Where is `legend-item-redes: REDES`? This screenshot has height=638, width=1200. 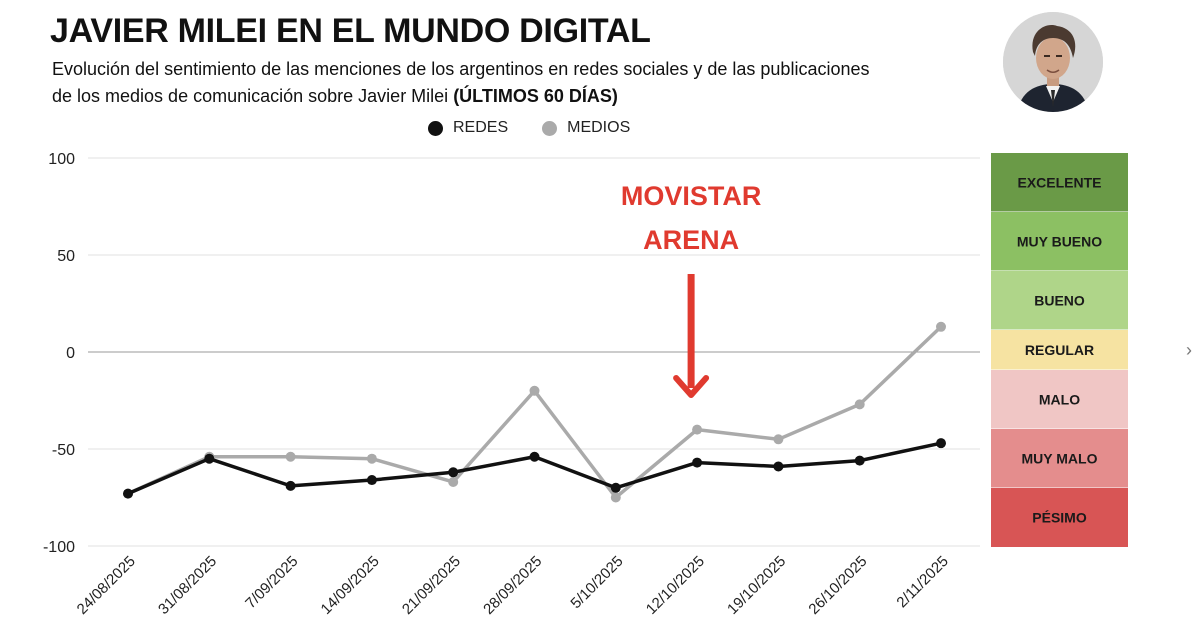
legend-item-redes: REDES is located at coordinates (468, 128).